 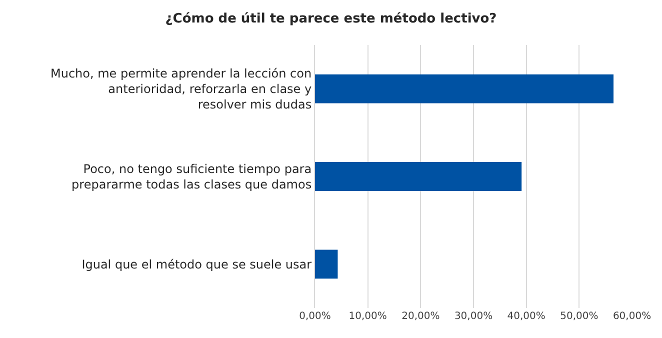 I want to click on x-tick-label: 30,00%, so click(x=473, y=316).